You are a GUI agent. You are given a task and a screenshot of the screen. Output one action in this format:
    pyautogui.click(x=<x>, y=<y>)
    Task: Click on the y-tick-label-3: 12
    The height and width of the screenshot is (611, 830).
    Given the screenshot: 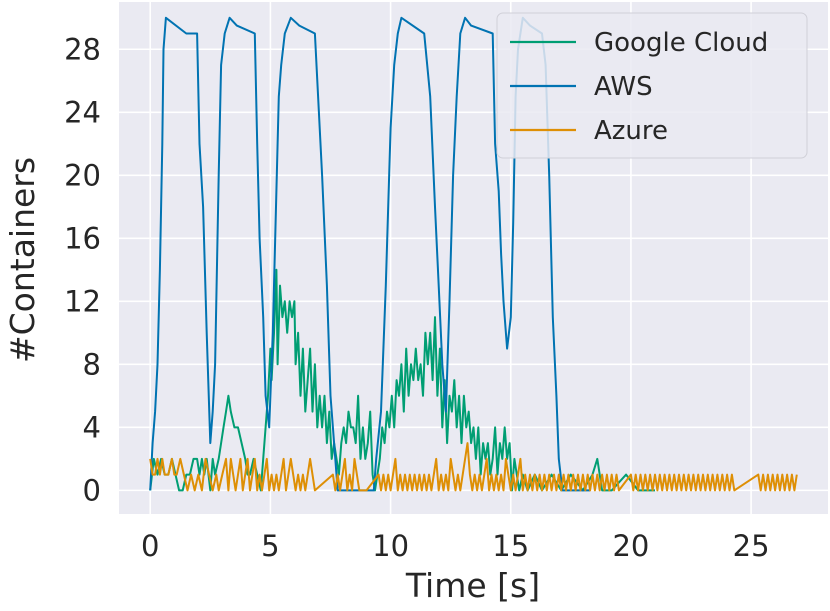 What is the action you would take?
    pyautogui.click(x=82, y=301)
    